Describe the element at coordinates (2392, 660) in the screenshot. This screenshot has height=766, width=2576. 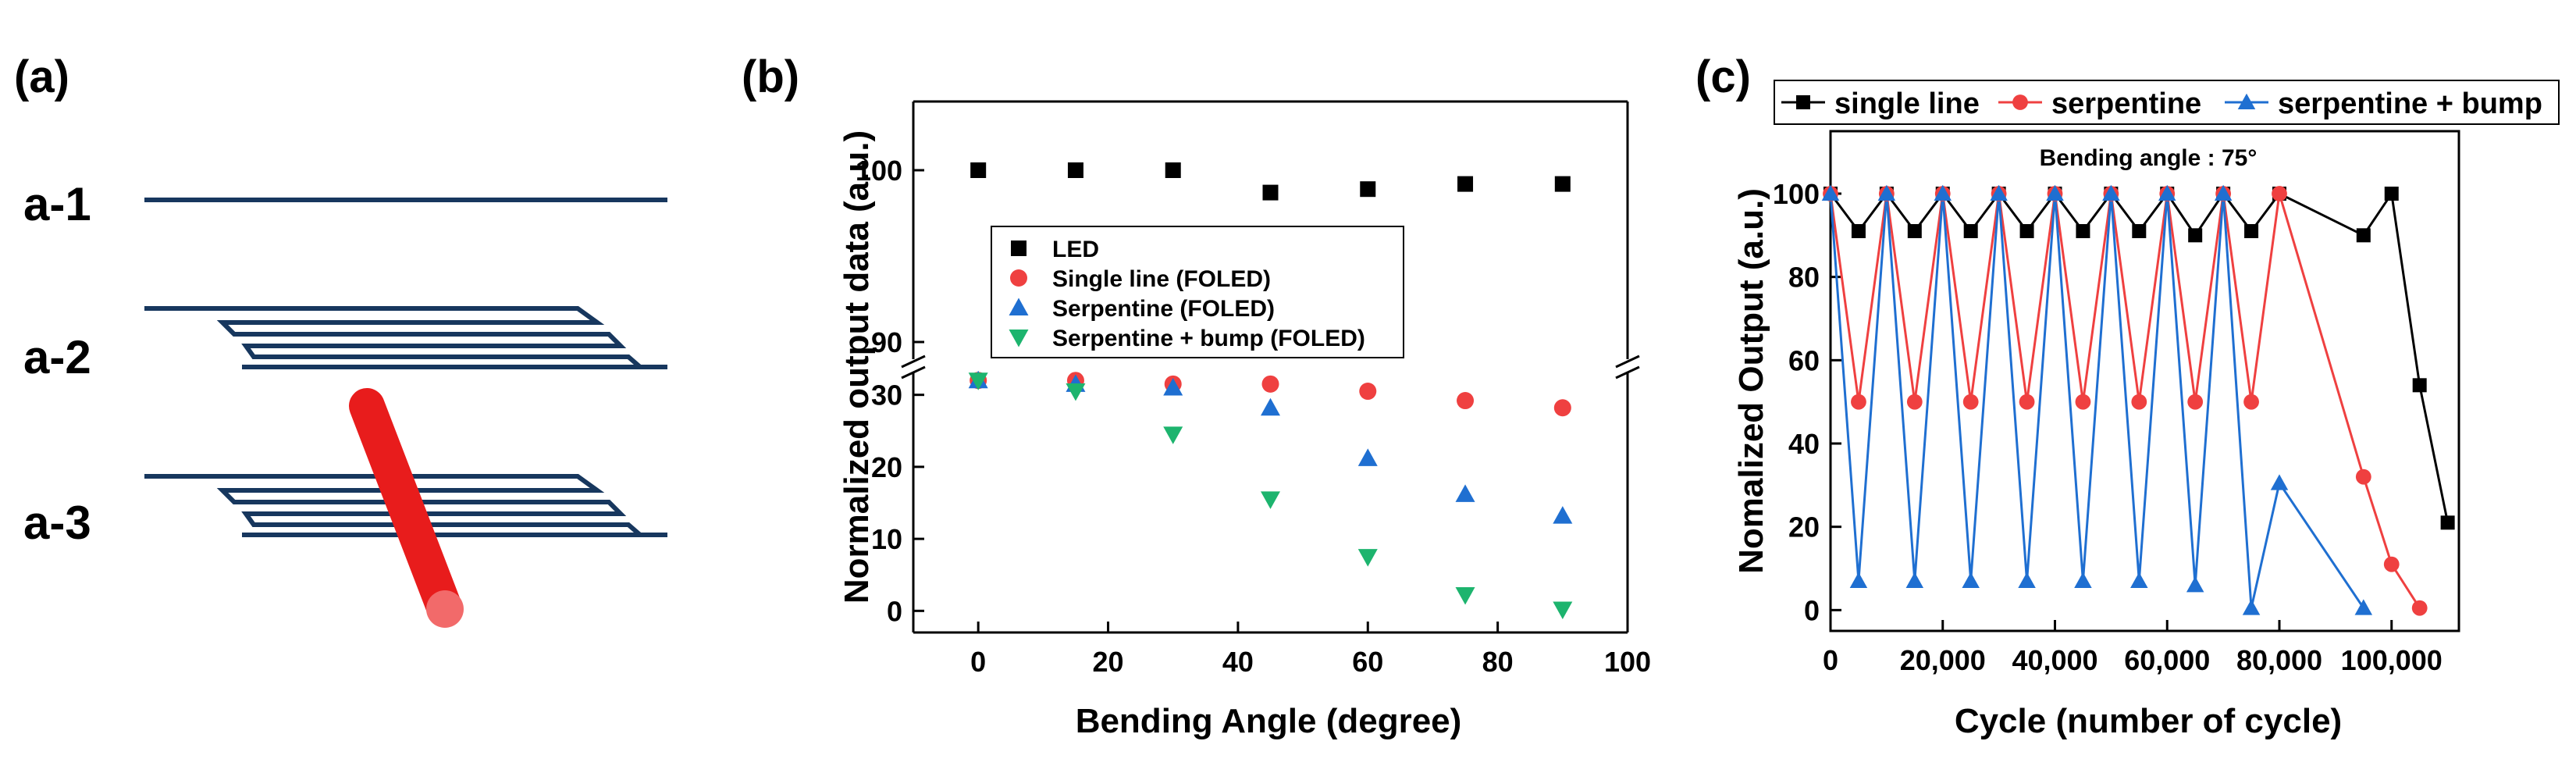
I see `c-x-tick-label: 100,000` at that location.